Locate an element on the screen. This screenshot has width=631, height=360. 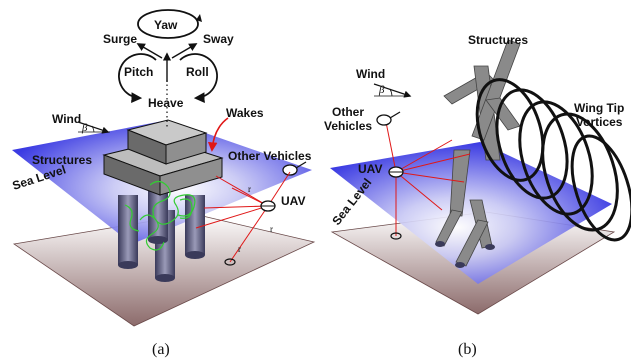
caption-b: (b) is located at coordinates (467, 349).